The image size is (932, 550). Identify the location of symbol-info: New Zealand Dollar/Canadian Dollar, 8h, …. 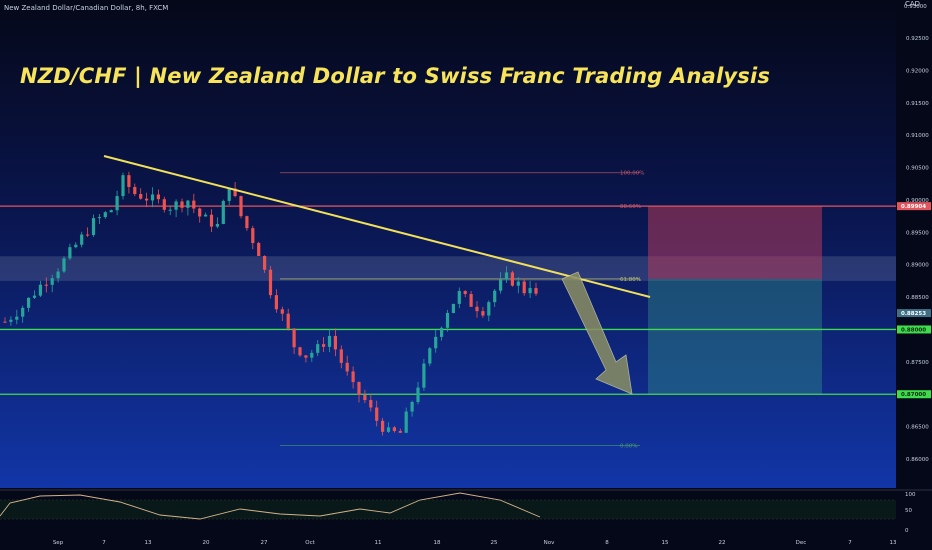
(86, 8).